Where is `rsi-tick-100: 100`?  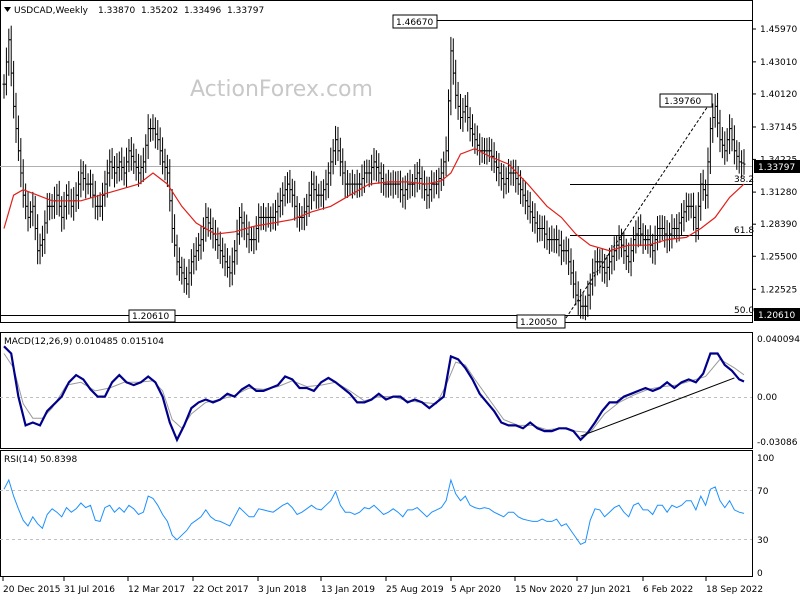
rsi-tick-100: 100 is located at coordinates (765, 459).